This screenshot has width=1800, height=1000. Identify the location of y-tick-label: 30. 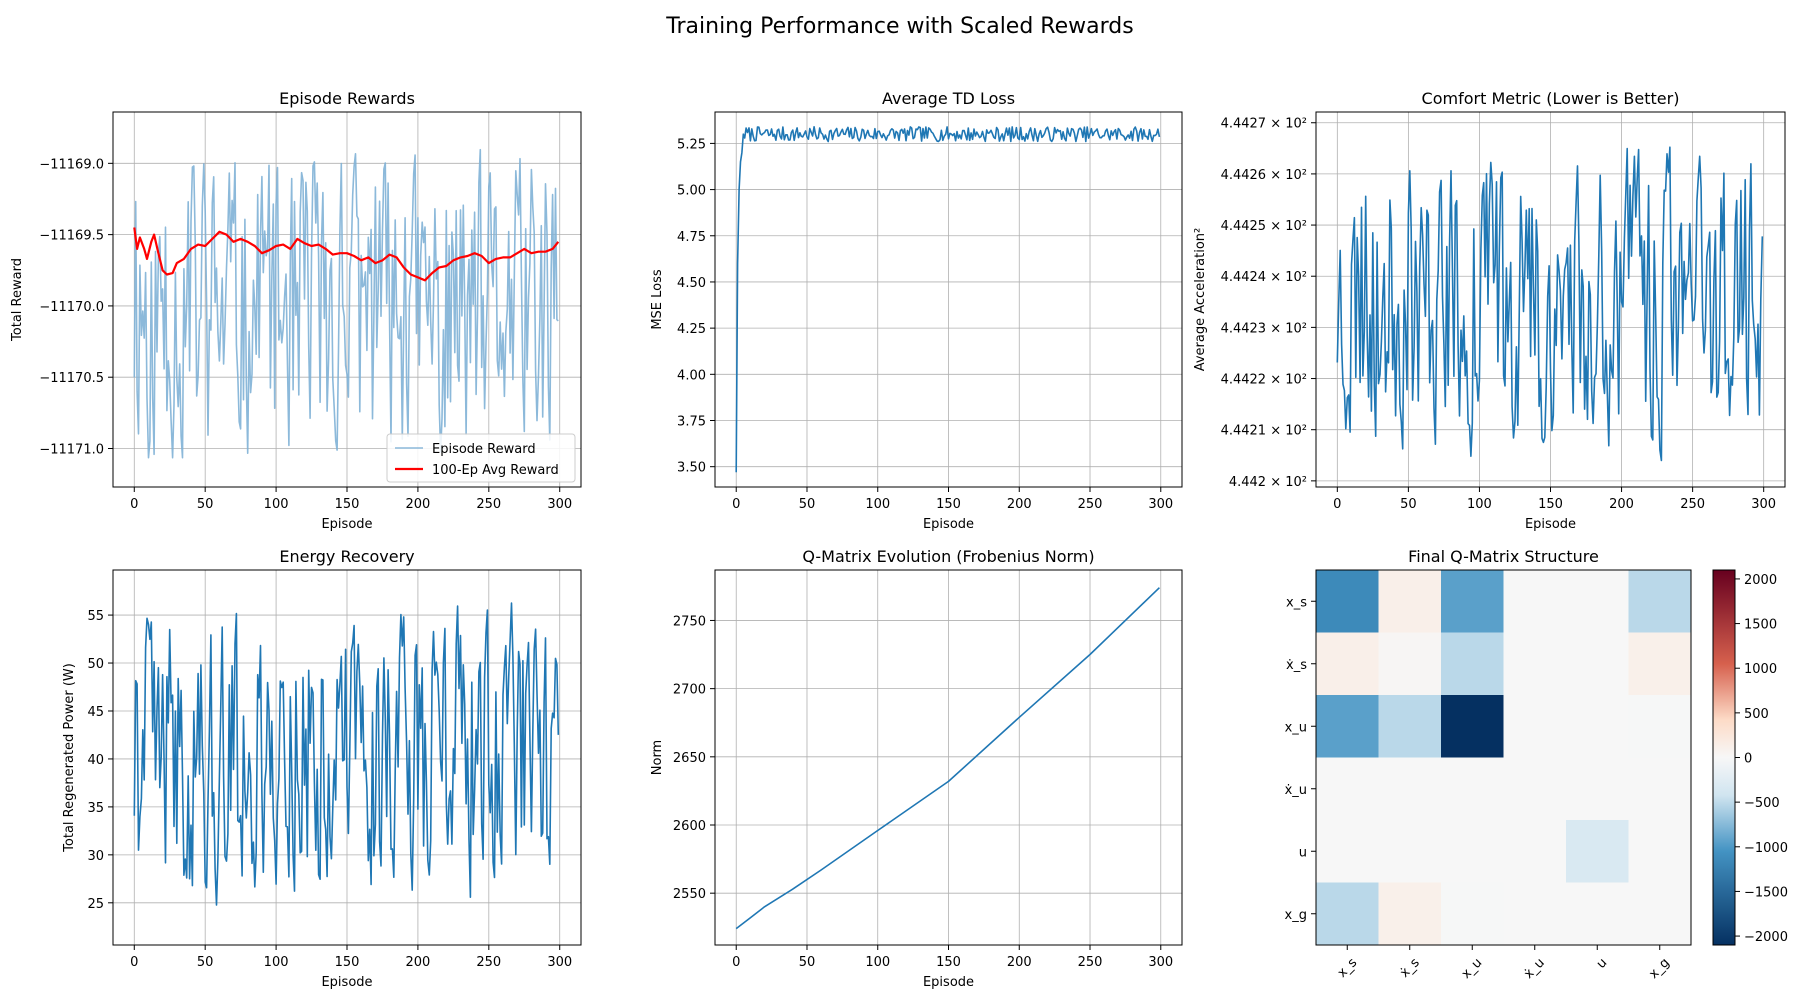
(95, 856).